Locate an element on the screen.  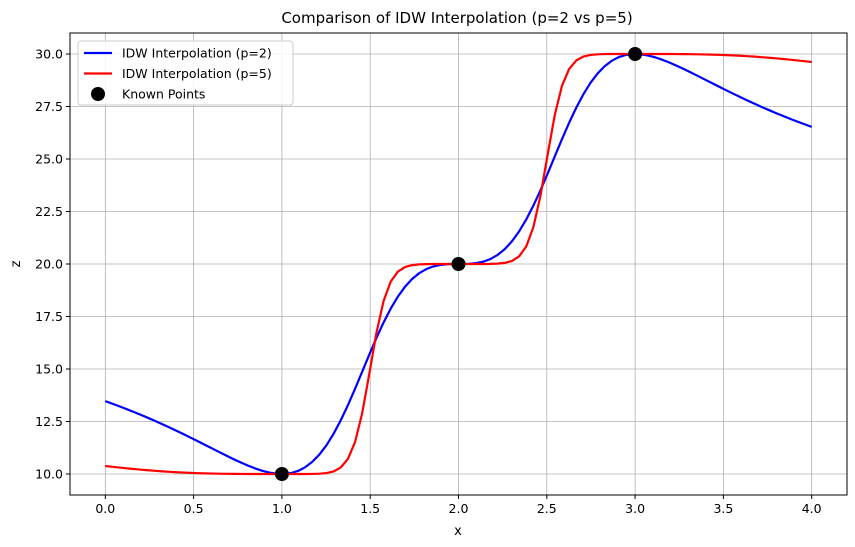
y-axis-ticks: 10.0 12.5 15.0 17.5 20.0 22.5 25.0 27.5 30.0 is located at coordinates (52, 264).